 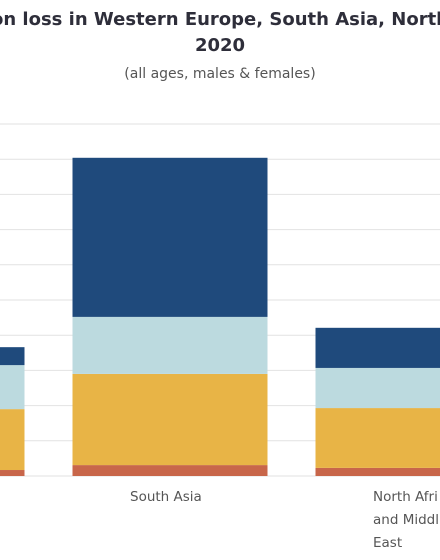 I want to click on x-tick-label: North Afri and Middl East, so click(x=406, y=520).